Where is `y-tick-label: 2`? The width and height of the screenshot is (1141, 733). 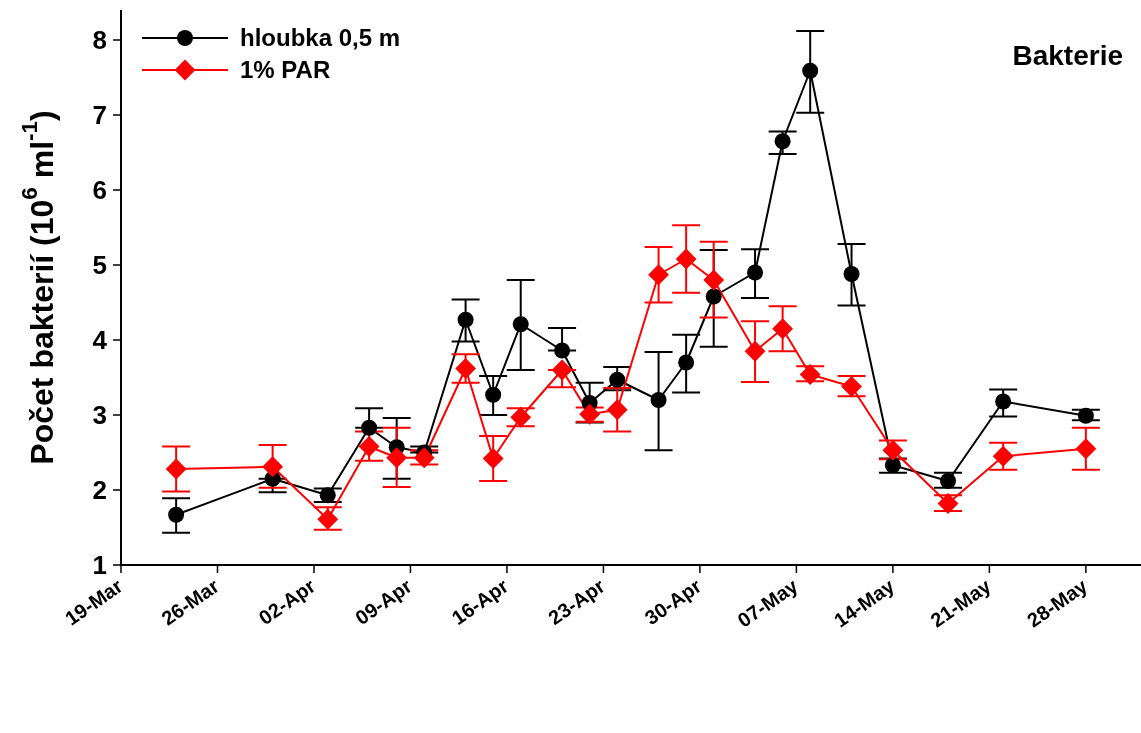
y-tick-label: 2 is located at coordinates (99, 490).